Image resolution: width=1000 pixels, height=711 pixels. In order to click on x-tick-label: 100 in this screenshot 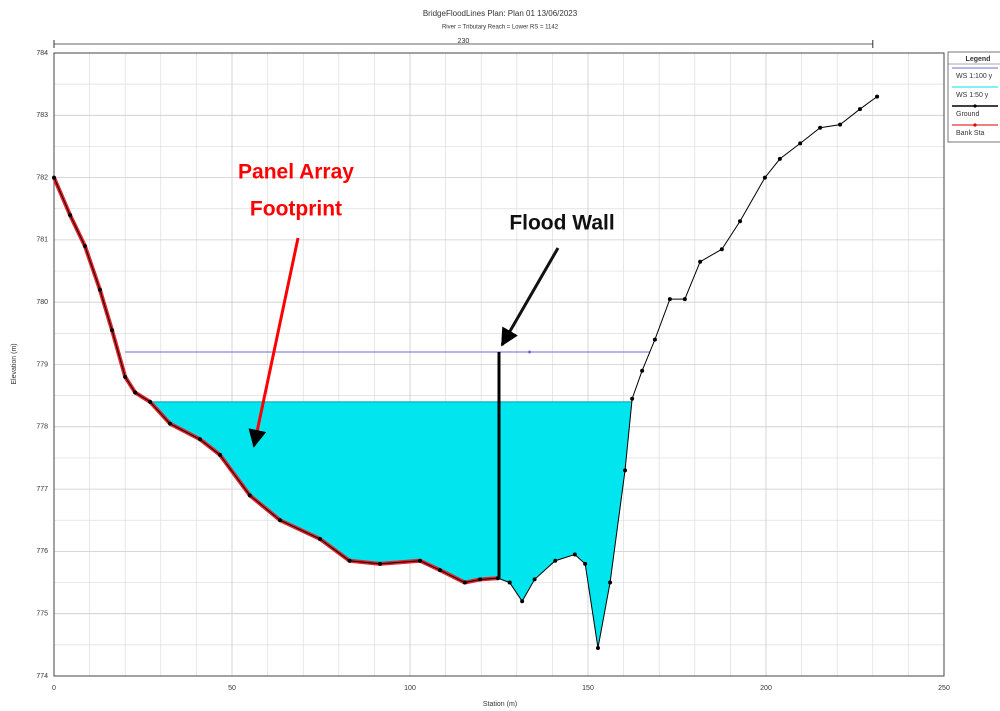, I will do `click(410, 688)`.